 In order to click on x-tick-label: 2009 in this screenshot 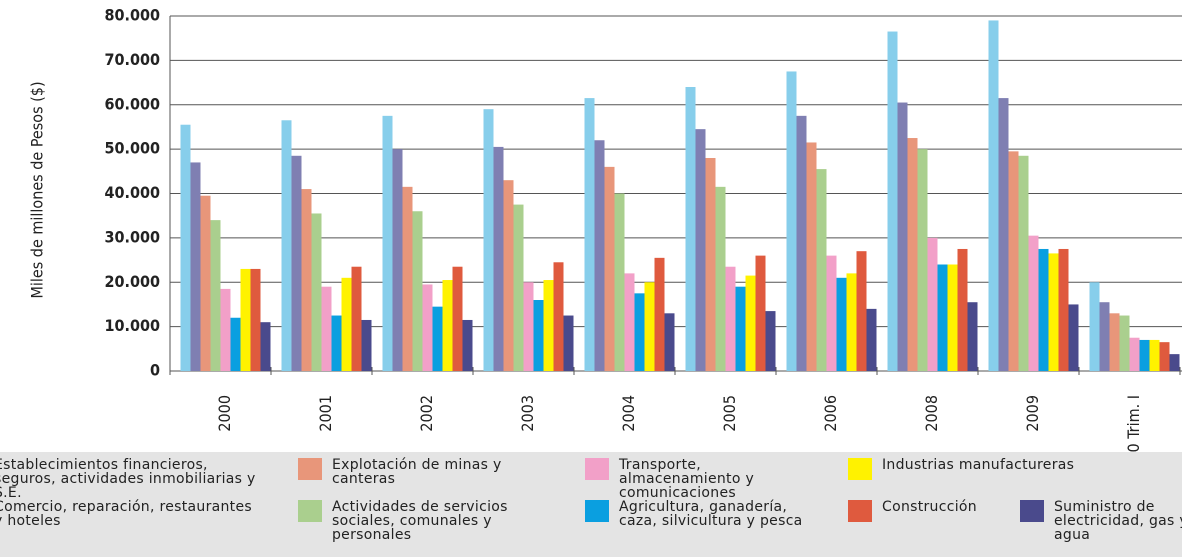, I will do `click(1032, 413)`.